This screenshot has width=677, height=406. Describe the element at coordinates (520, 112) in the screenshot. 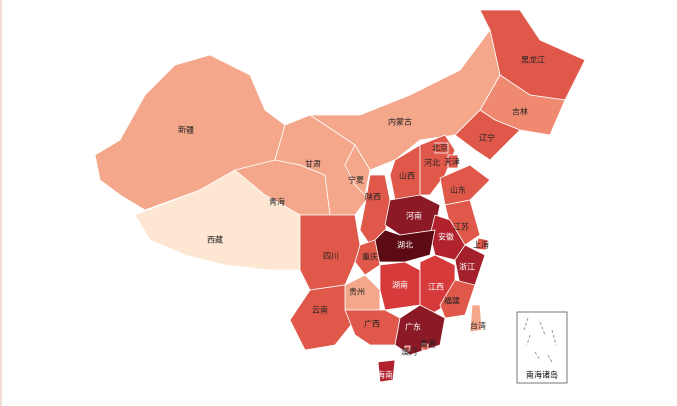

I see `province-label: 吉林` at that location.